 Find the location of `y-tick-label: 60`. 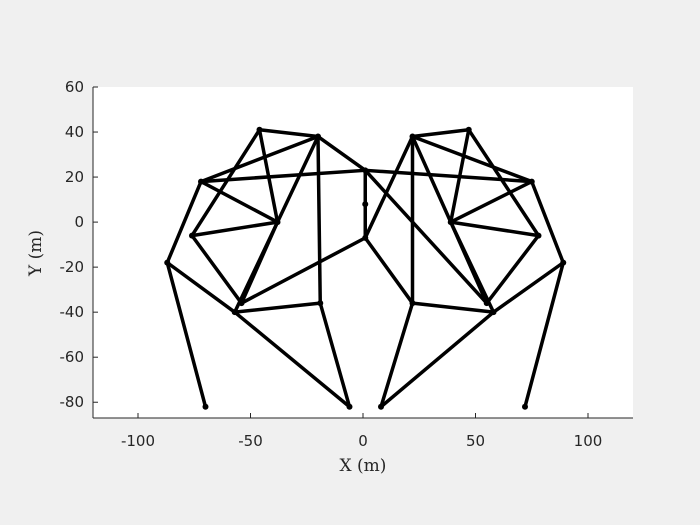

y-tick-label: 60 is located at coordinates (74, 87).